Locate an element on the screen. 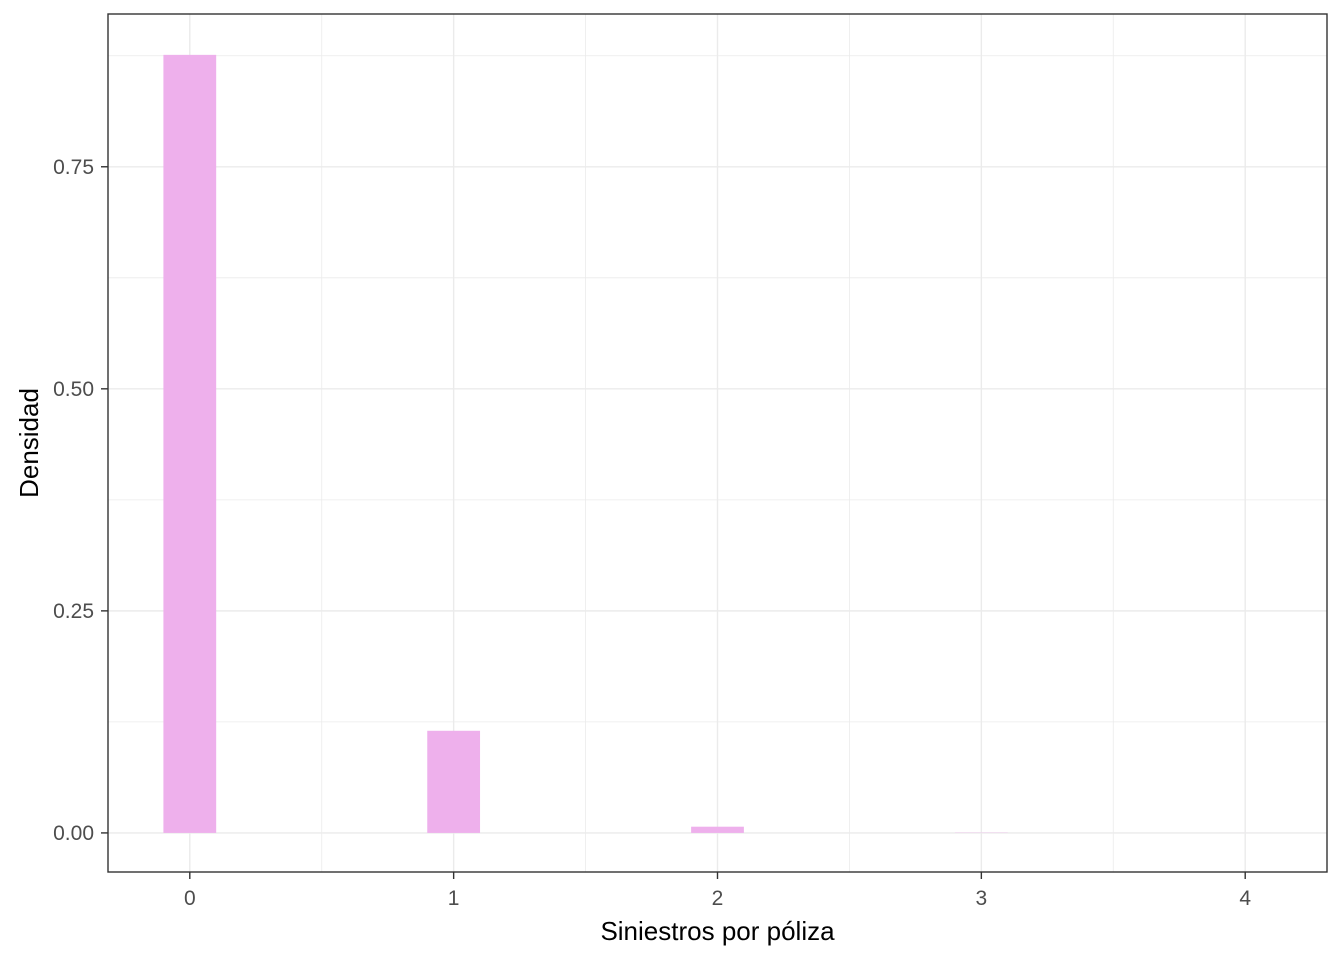  y-axis-title: Densidad is located at coordinates (29, 443).